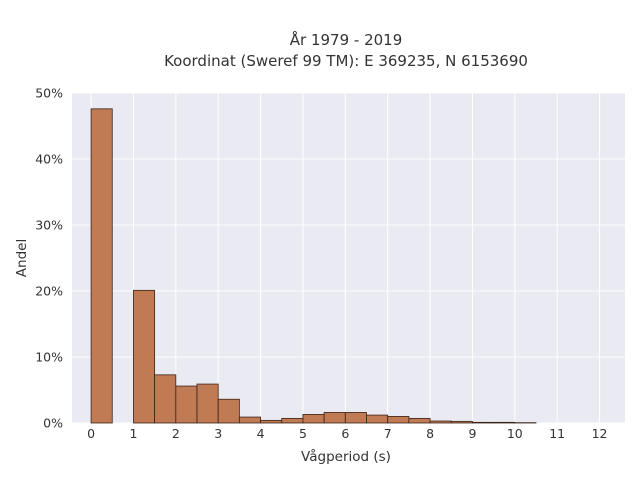 Image resolution: width=640 pixels, height=480 pixels. Describe the element at coordinates (303, 433) in the screenshot. I see `x-tick-label: 5` at that location.